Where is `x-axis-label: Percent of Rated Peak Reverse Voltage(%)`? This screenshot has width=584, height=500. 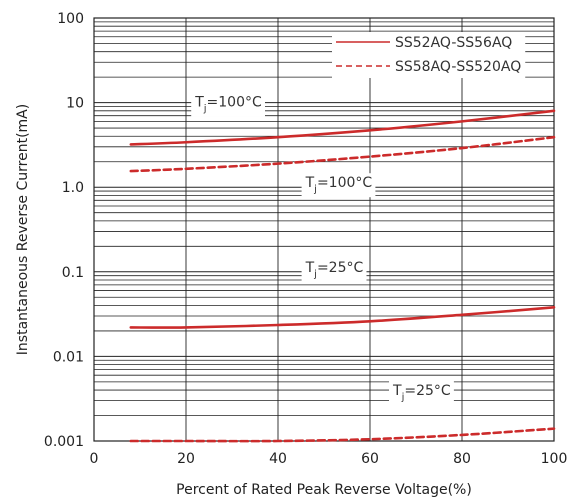
x-axis-label: Percent of Rated Peak Reverse Voltage(%) is located at coordinates (324, 490).